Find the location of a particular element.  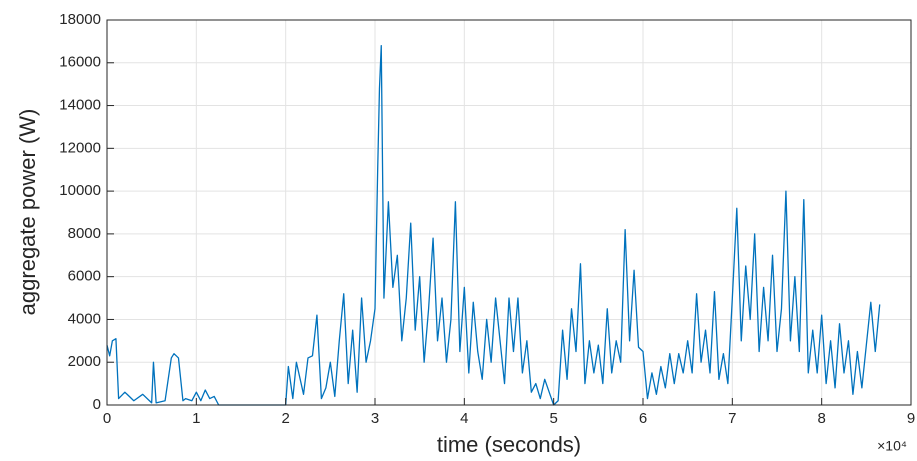

x-tick-label: 1 is located at coordinates (196, 418).